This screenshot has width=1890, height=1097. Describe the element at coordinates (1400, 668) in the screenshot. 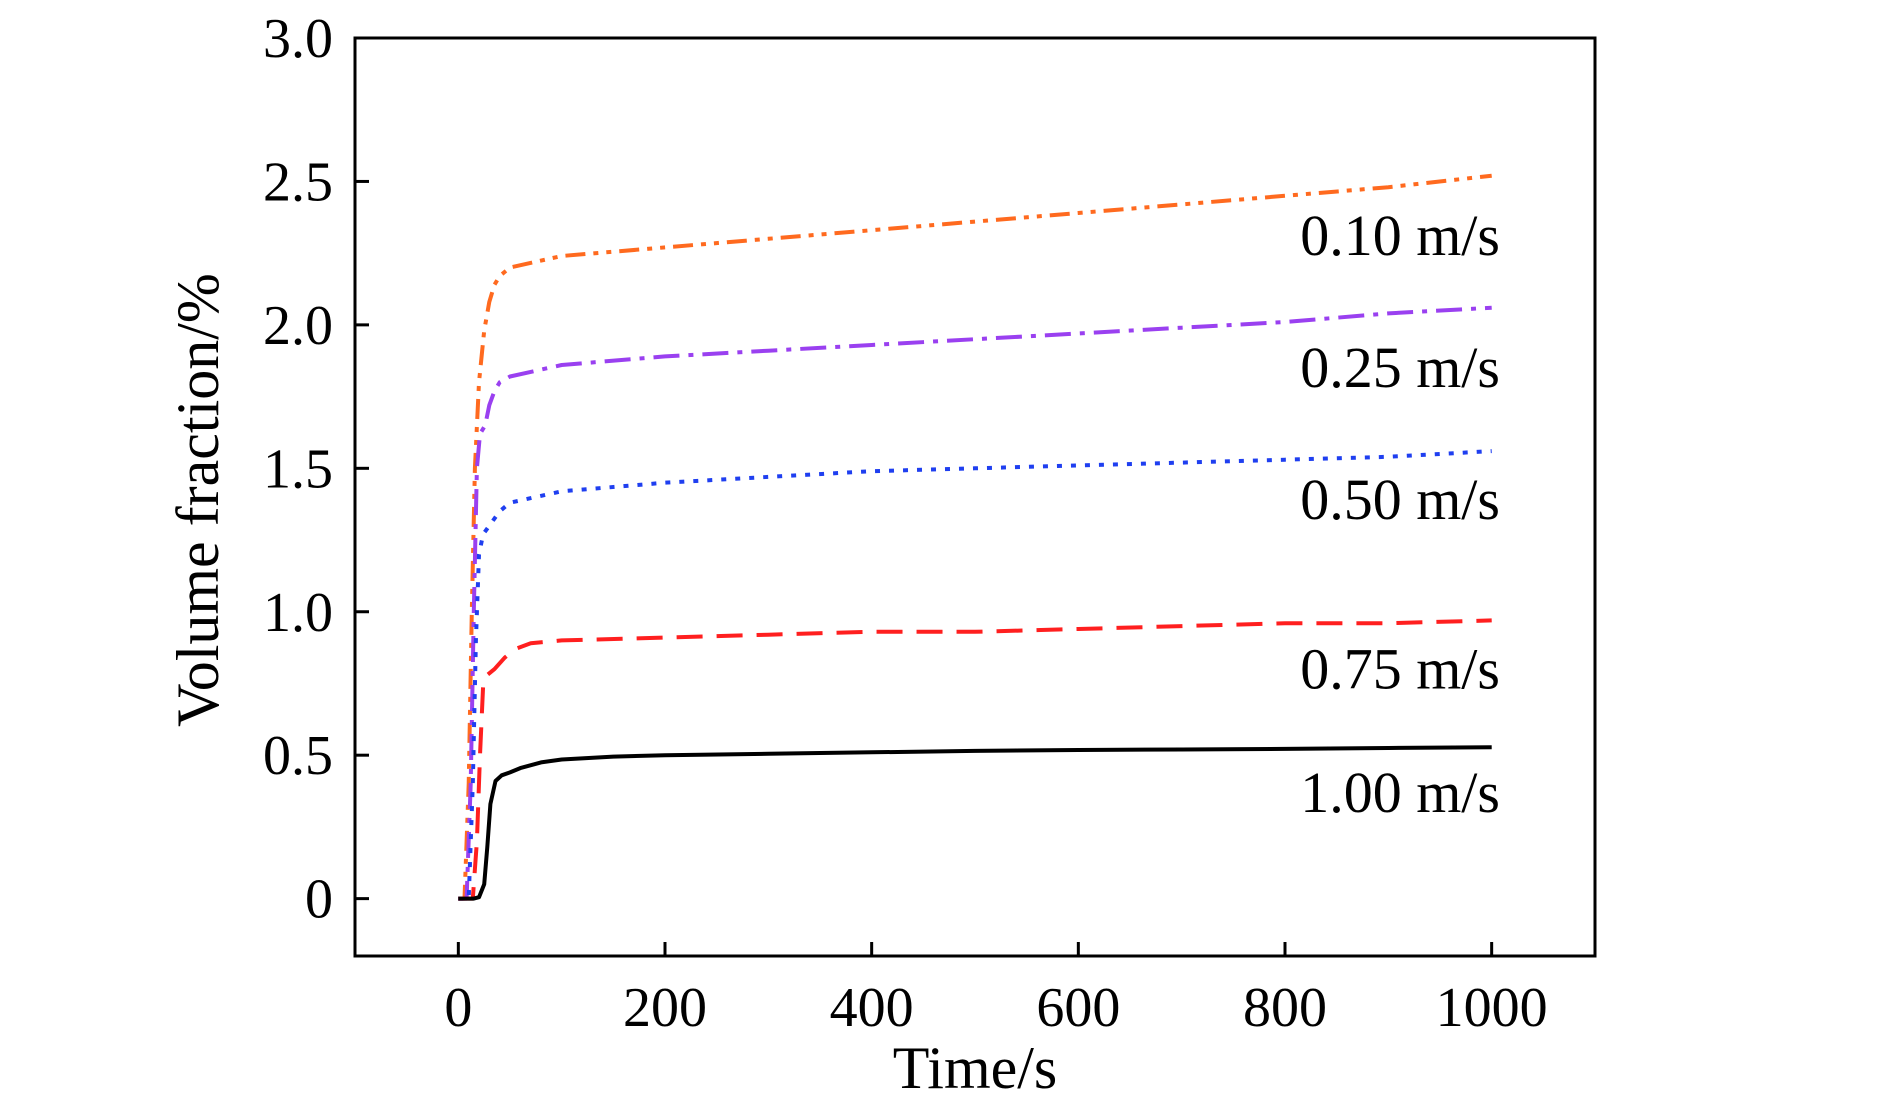

I see `series-label-3: 0.75 m/s` at that location.